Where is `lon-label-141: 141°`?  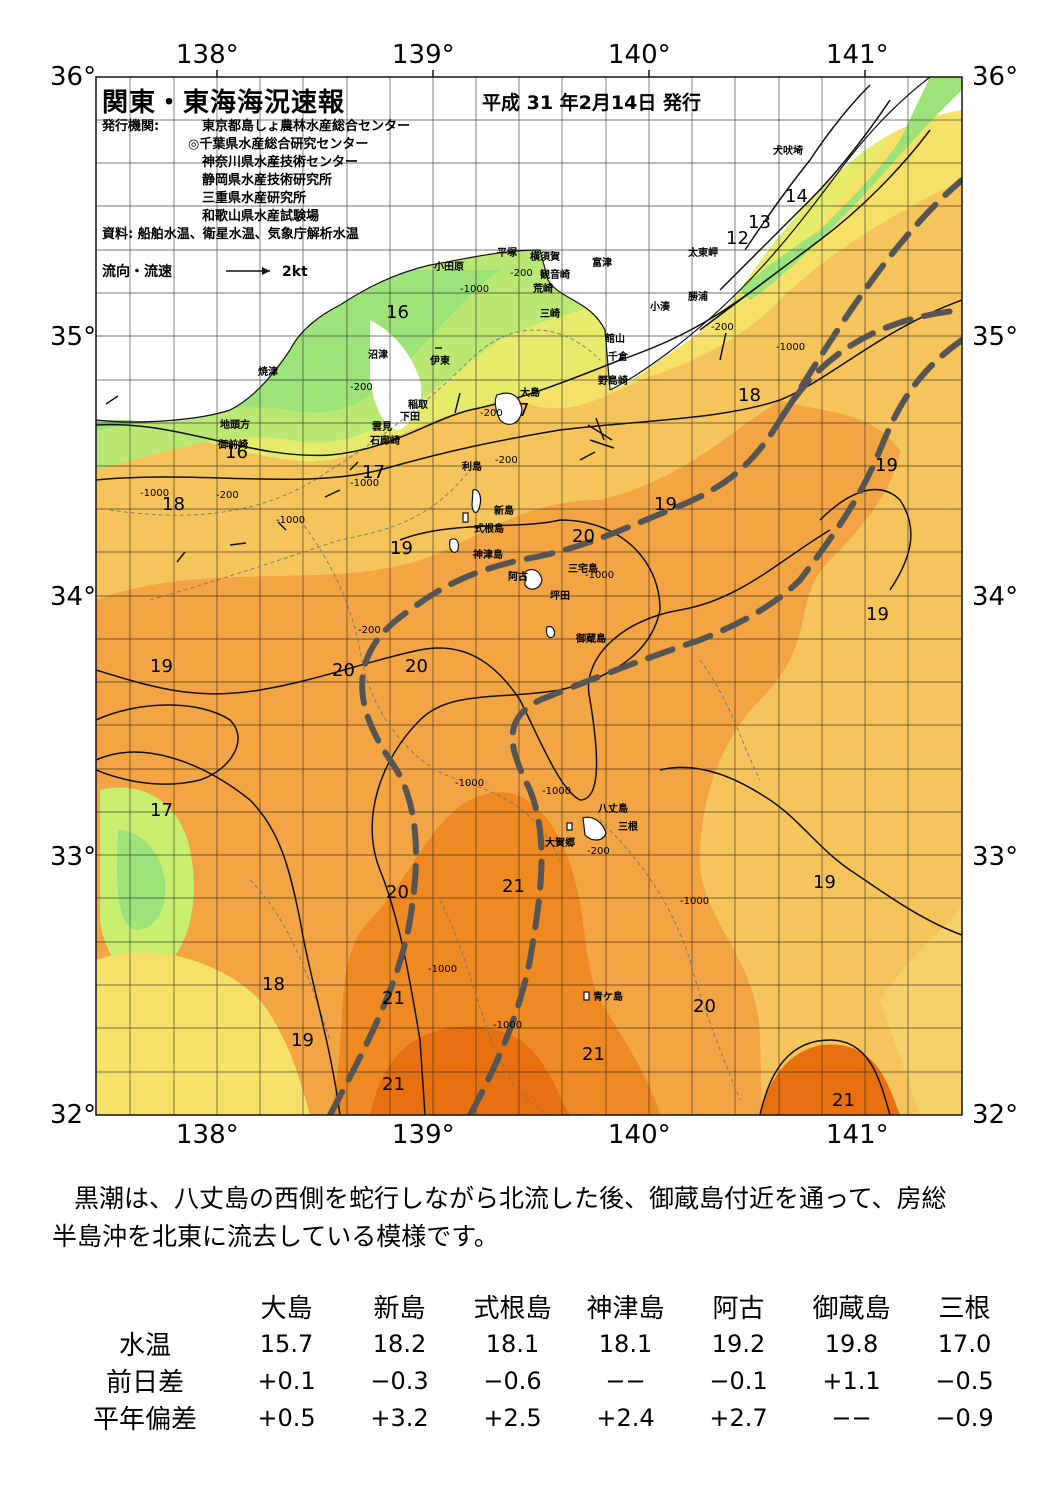
lon-label-141: 141° is located at coordinates (857, 55).